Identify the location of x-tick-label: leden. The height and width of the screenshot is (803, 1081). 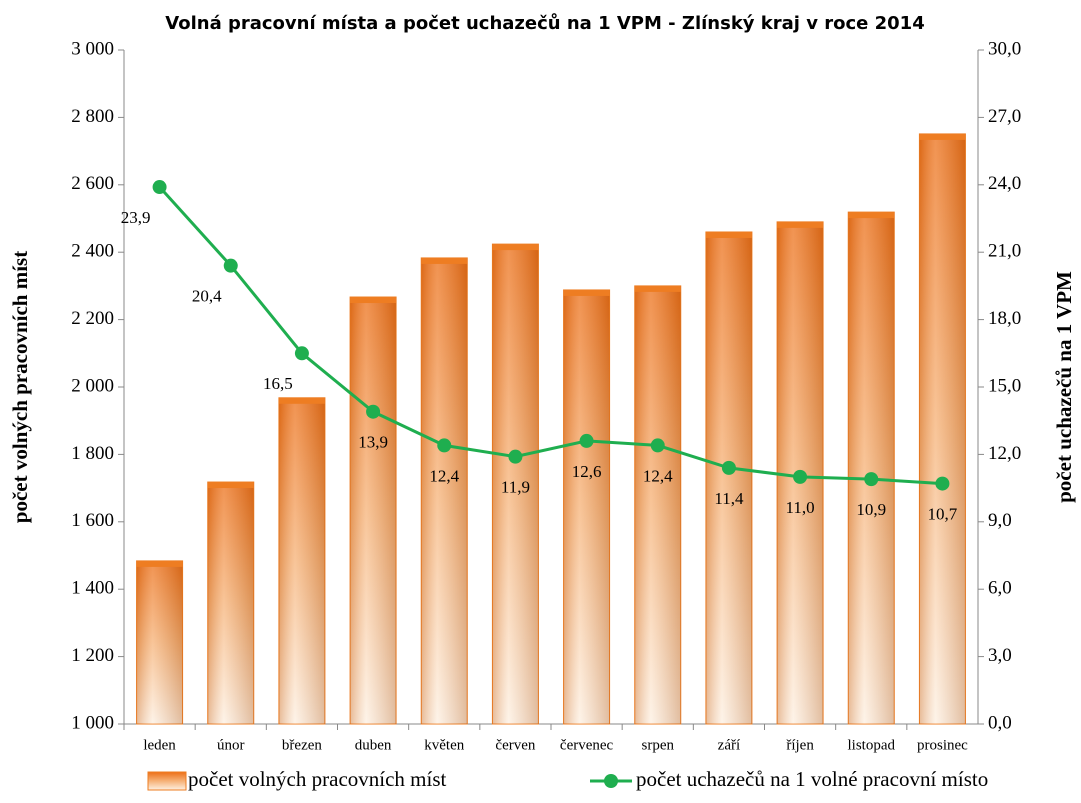
(159, 745).